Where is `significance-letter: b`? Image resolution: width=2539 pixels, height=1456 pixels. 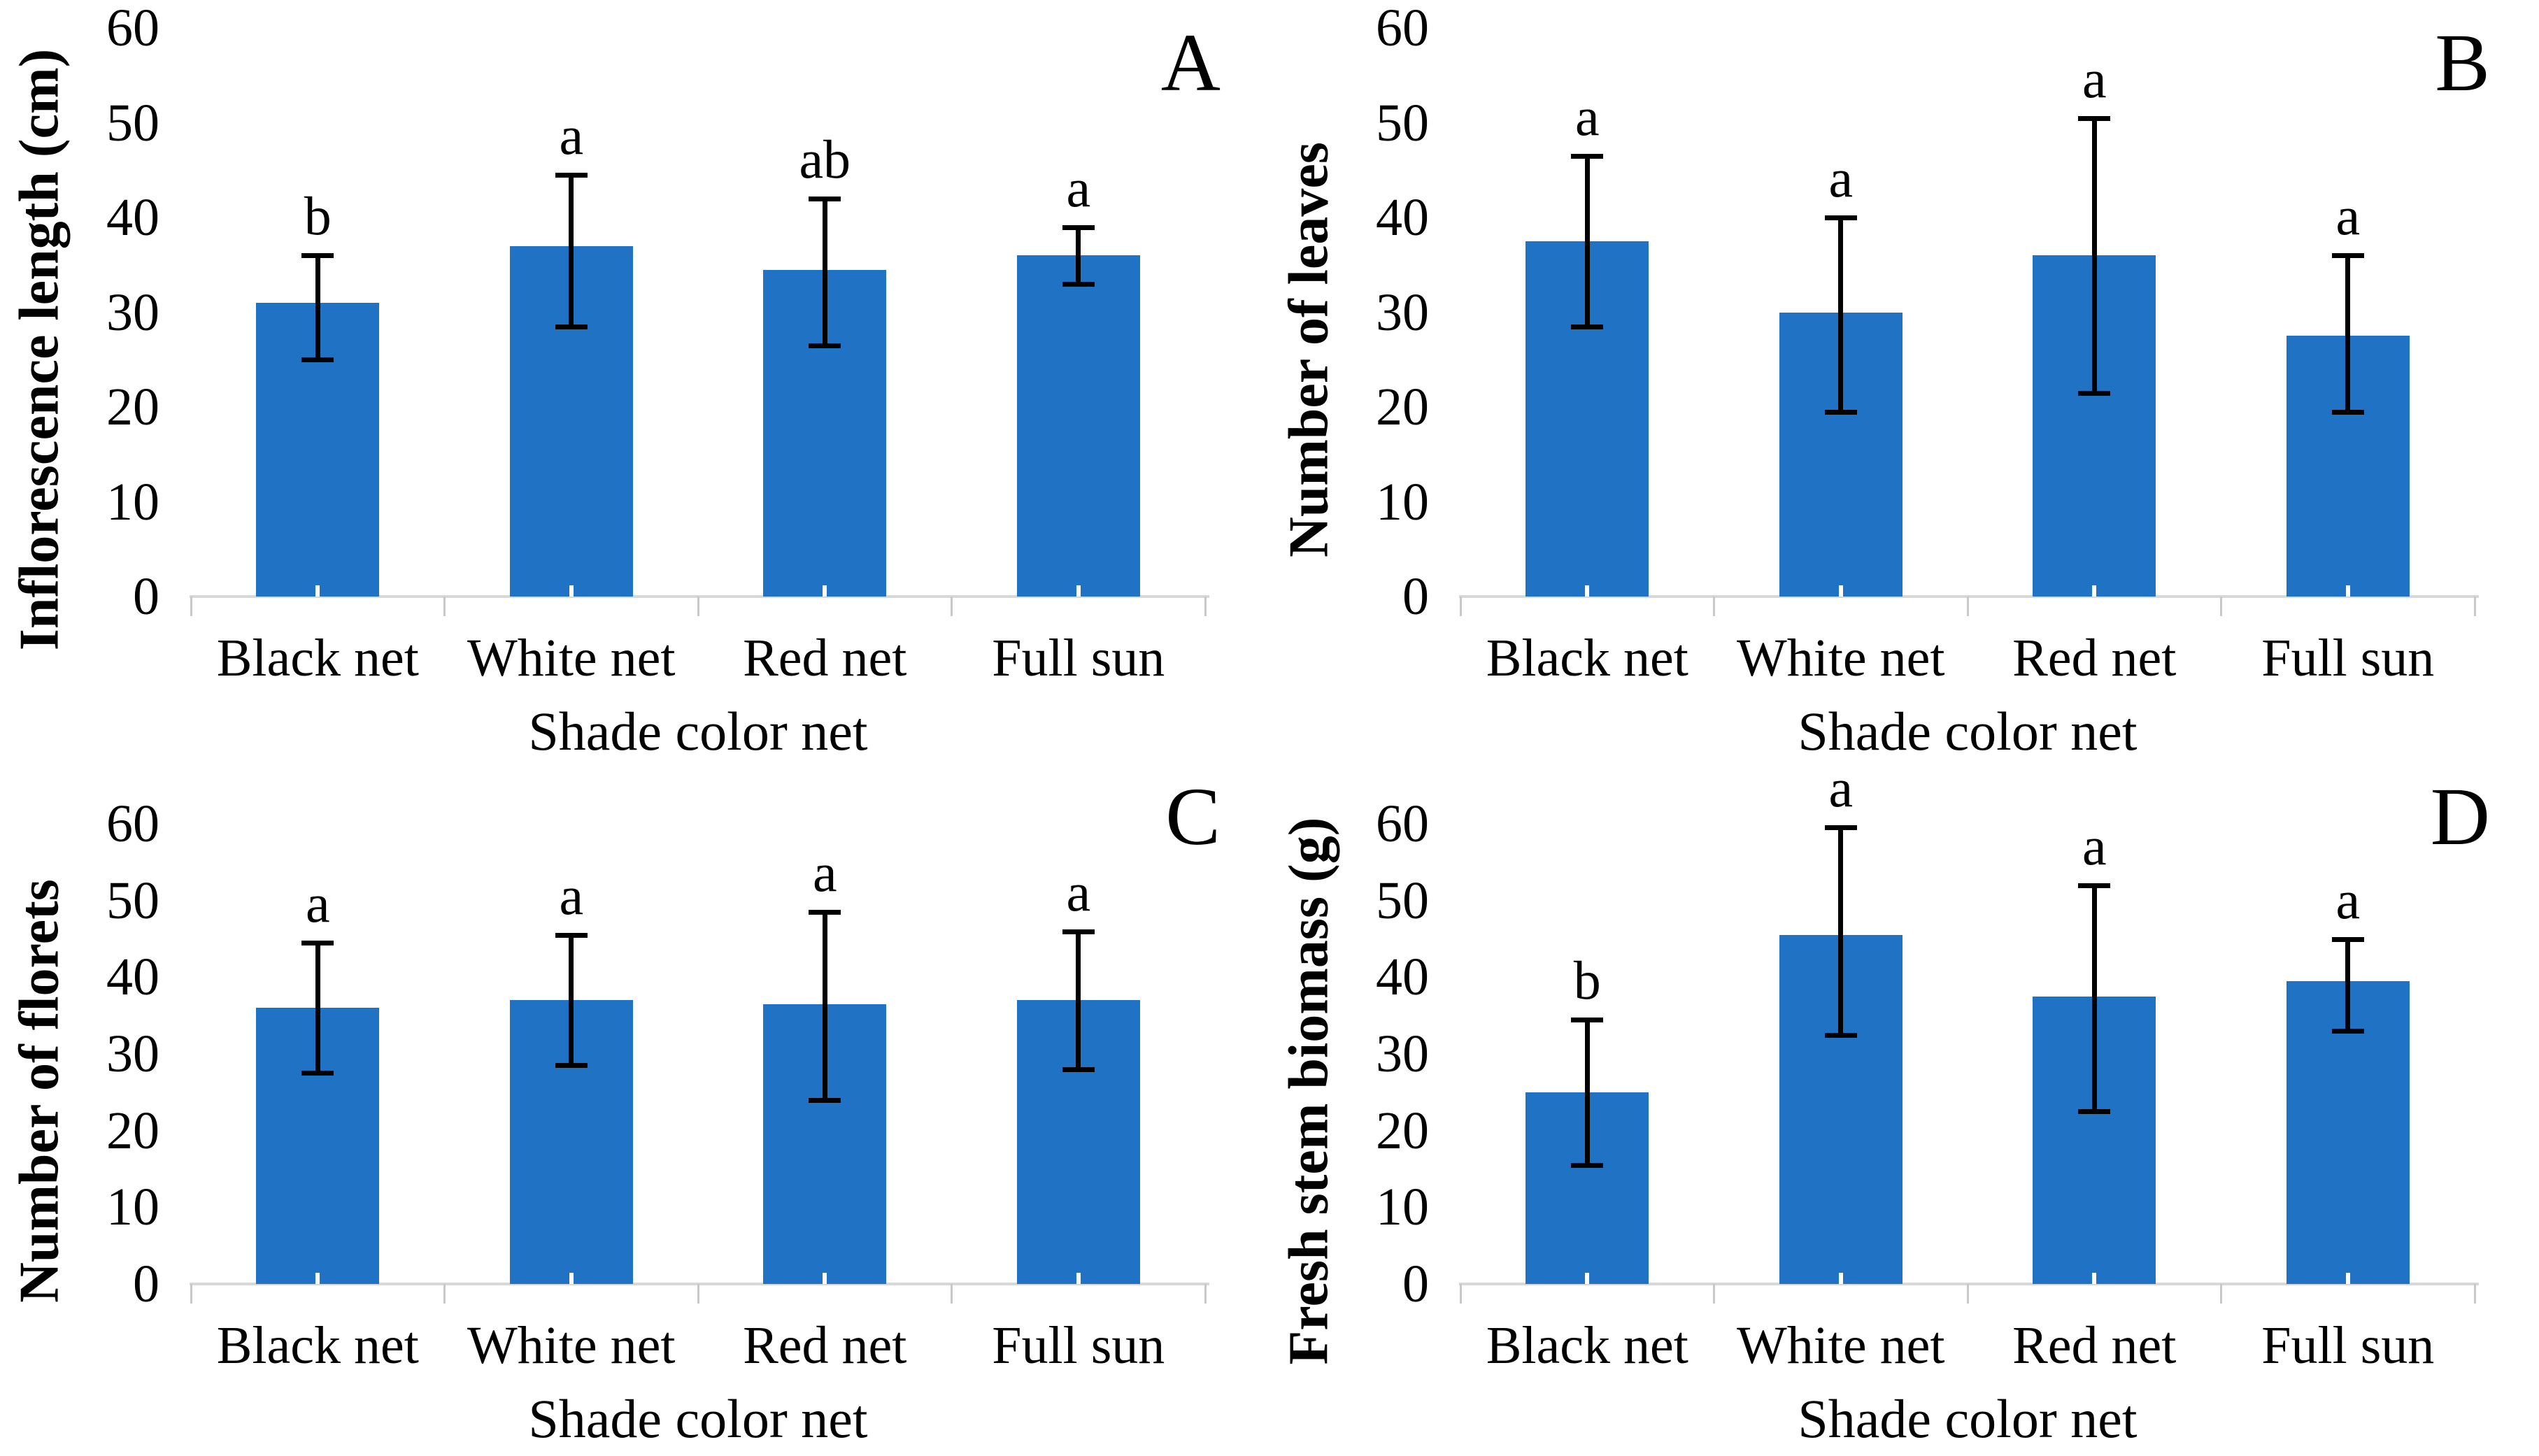
significance-letter: b is located at coordinates (1587, 980).